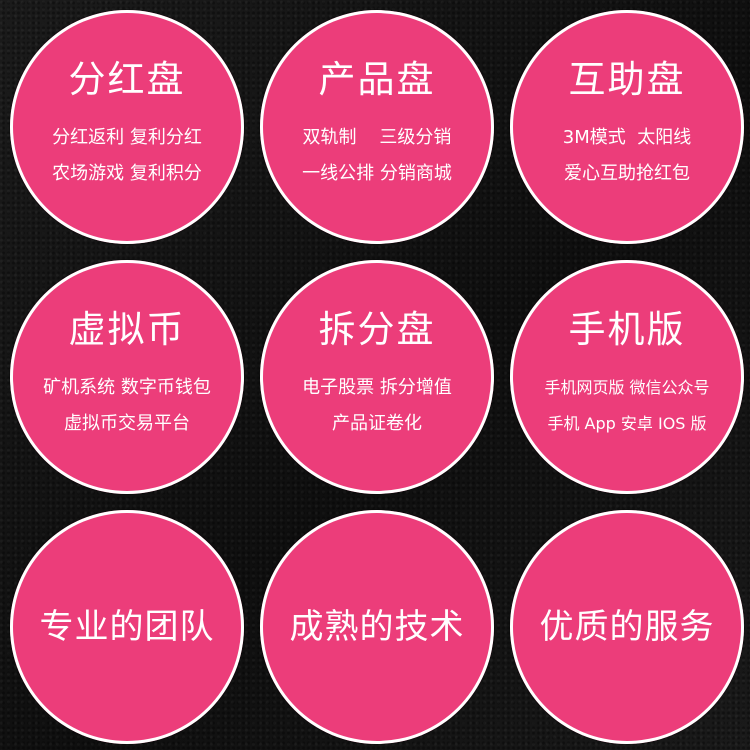 The width and height of the screenshot is (750, 750). What do you see at coordinates (127, 156) in the screenshot?
I see `circle-lines: 分红返利 复利分红 农场游戏 复利积分` at bounding box center [127, 156].